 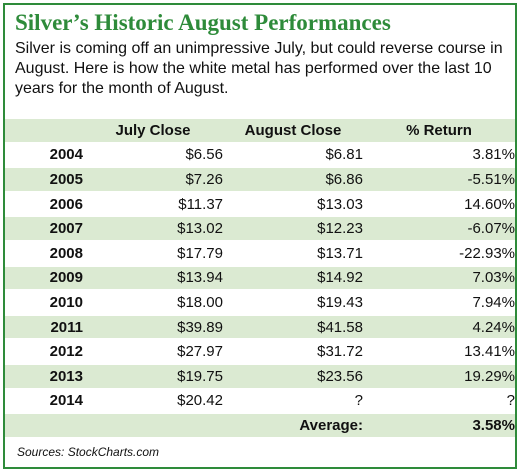 I want to click on cell-august-close: $23.56, so click(x=293, y=376).